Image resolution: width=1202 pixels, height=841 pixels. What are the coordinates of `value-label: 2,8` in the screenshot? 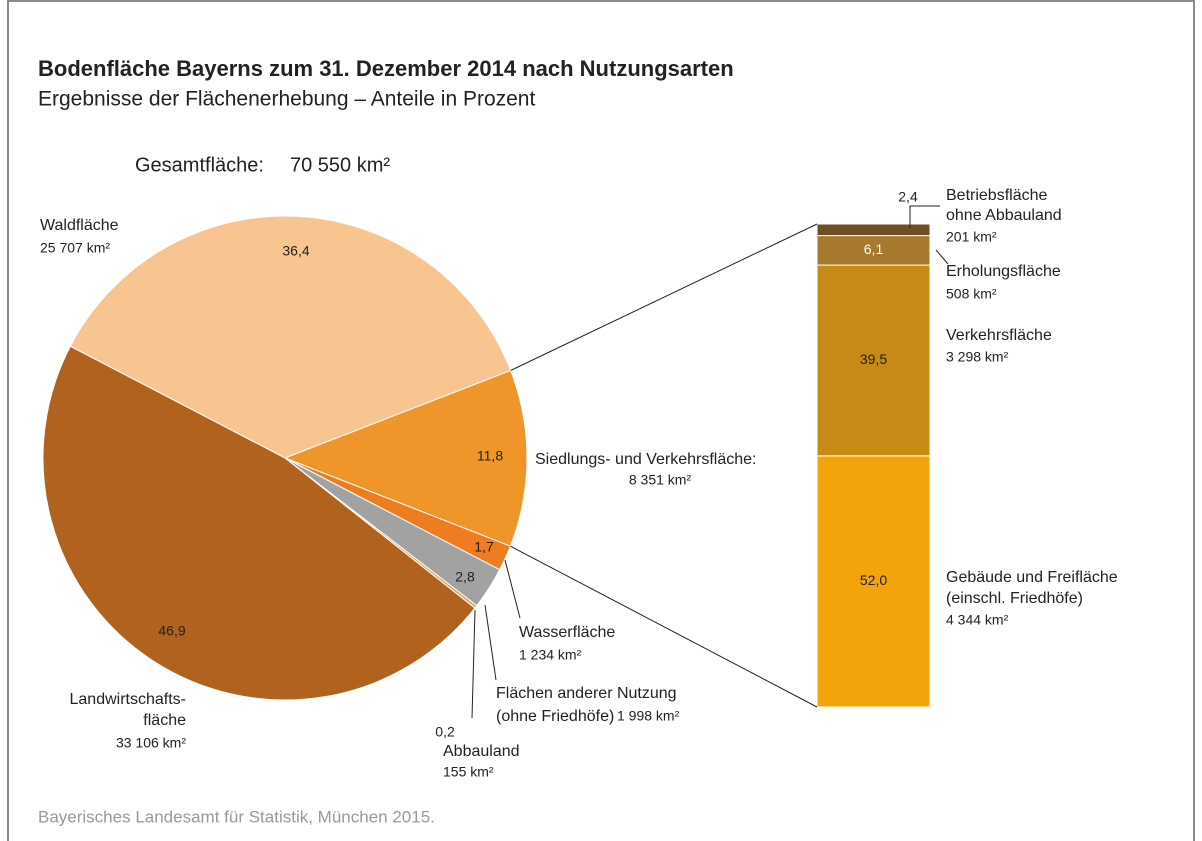 It's located at (465, 577).